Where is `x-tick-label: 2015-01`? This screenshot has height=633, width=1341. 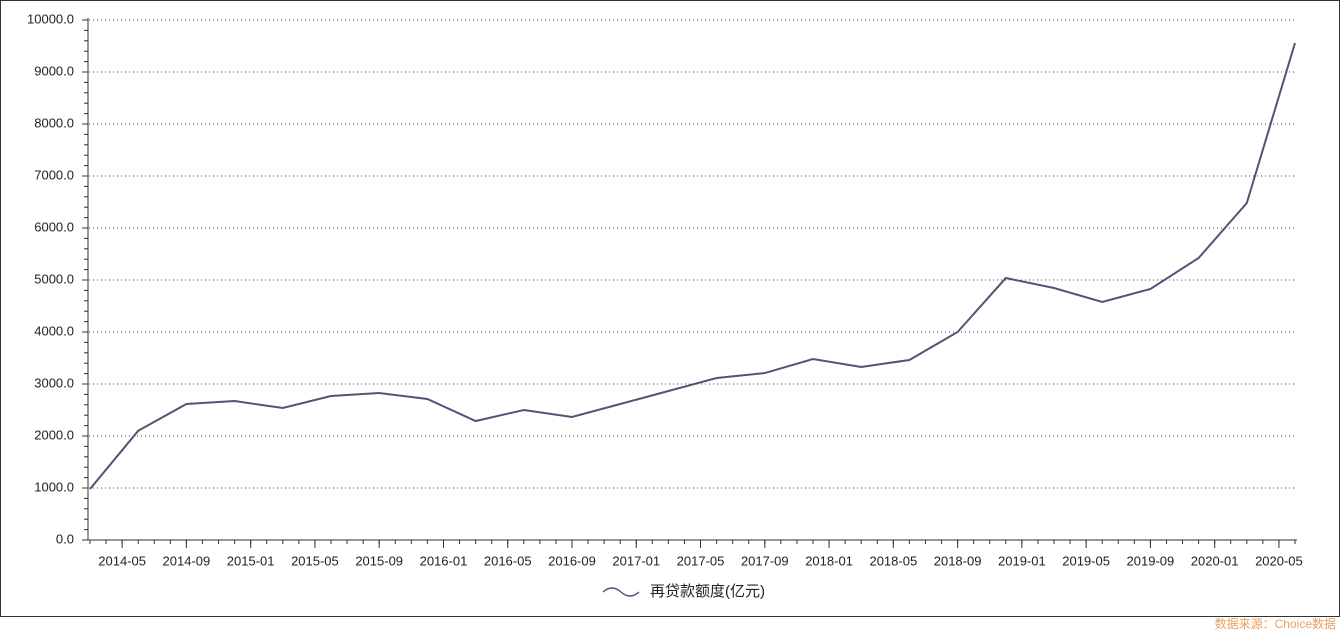 x-tick-label: 2015-01 is located at coordinates (251, 560).